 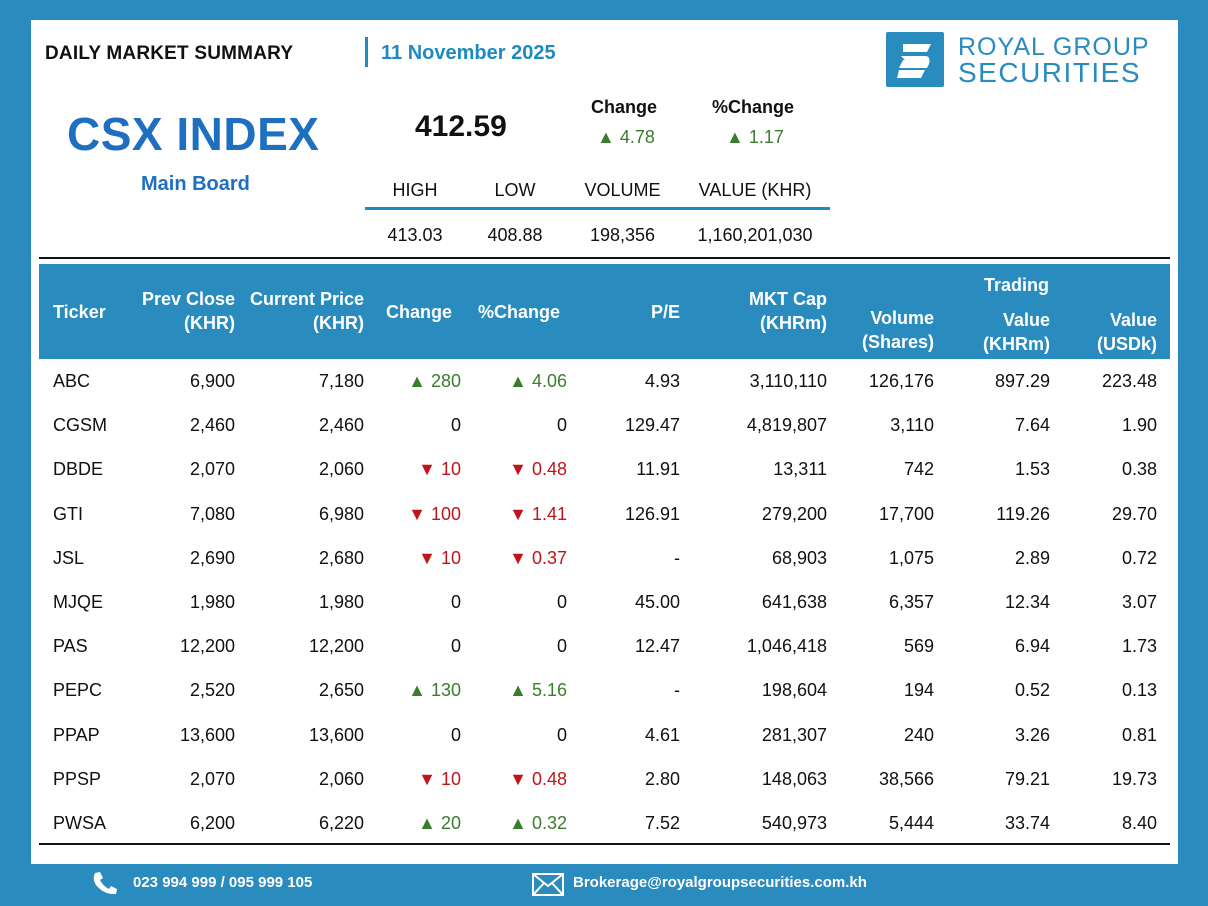 What do you see at coordinates (207, 734) in the screenshot?
I see `cell-prev-close: 13,600` at bounding box center [207, 734].